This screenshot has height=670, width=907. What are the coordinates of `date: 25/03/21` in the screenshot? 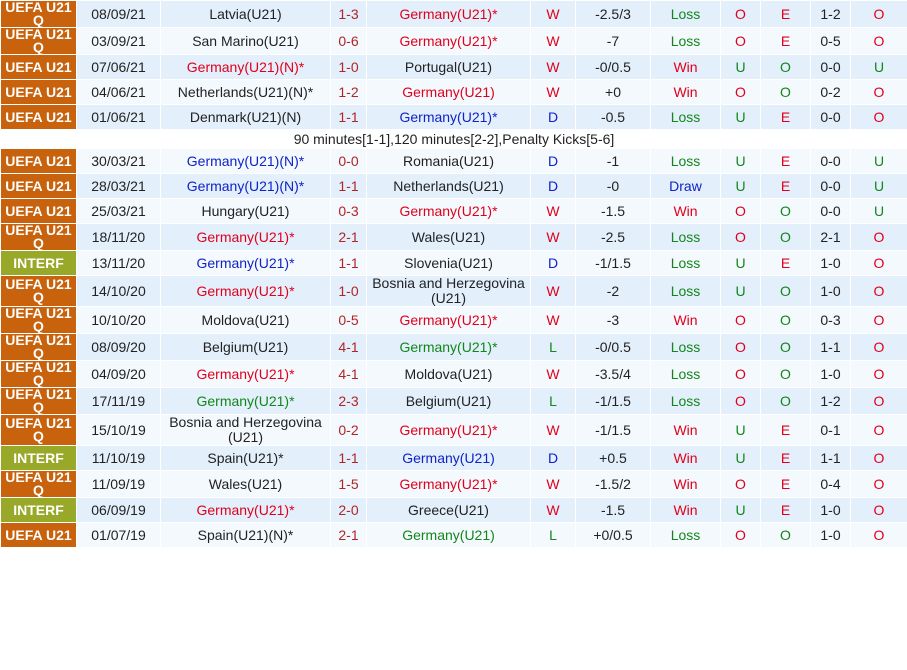 It's located at (118, 211).